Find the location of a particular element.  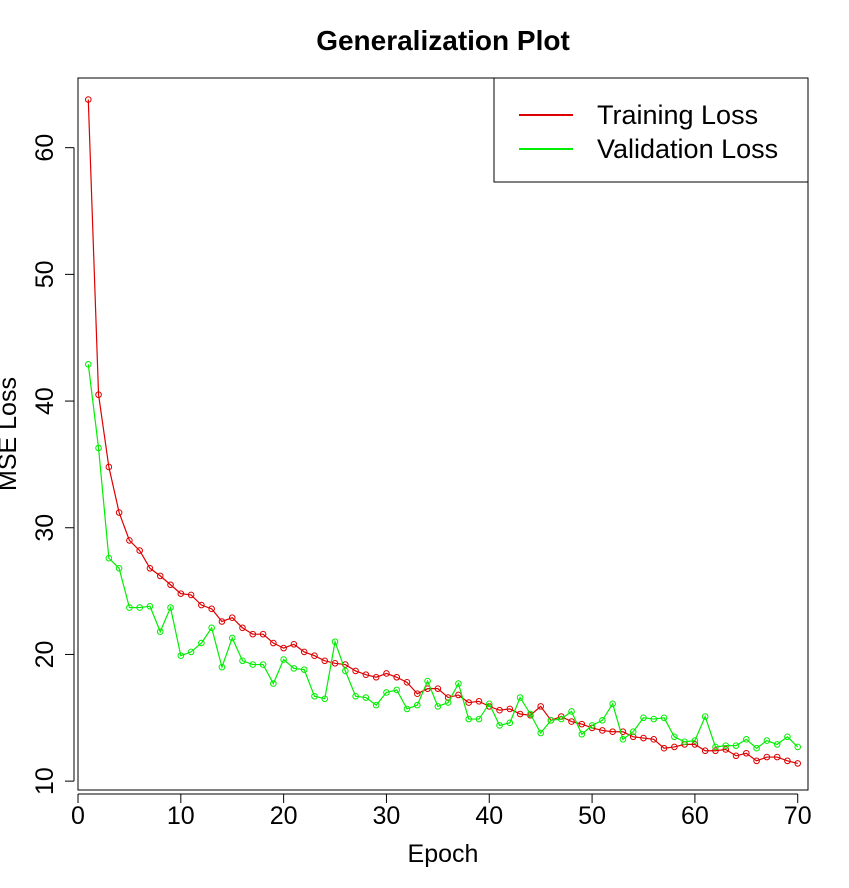

x-tick-label: 0 is located at coordinates (78, 816).